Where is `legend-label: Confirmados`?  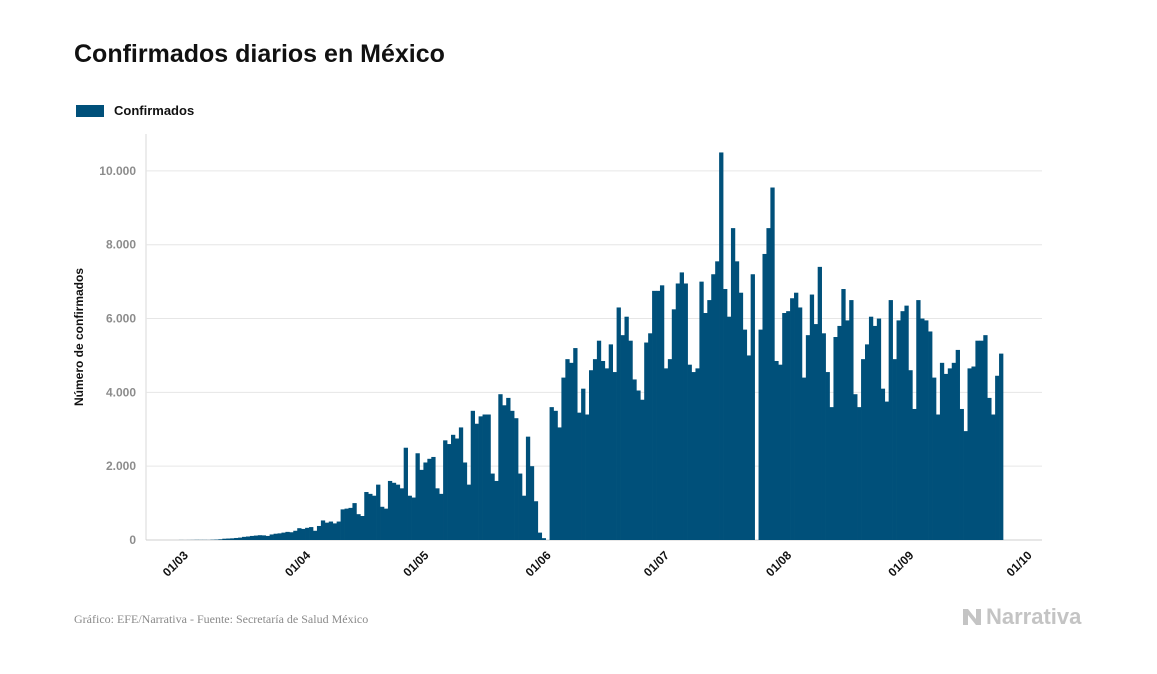
legend-label: Confirmados is located at coordinates (154, 110).